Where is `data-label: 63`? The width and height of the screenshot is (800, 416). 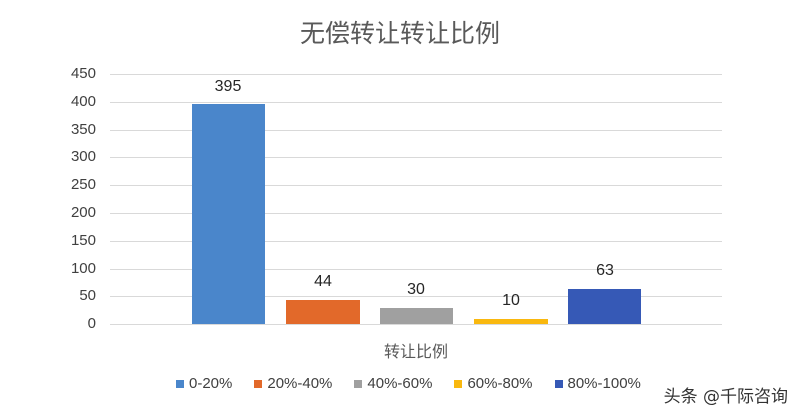
data-label: 63 is located at coordinates (605, 270).